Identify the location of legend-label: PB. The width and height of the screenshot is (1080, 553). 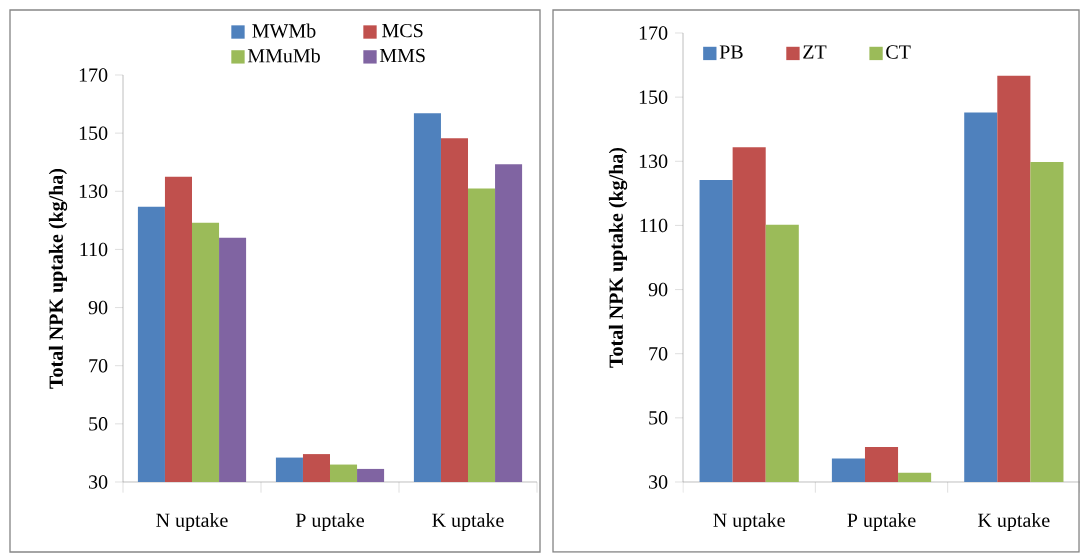
(731, 52).